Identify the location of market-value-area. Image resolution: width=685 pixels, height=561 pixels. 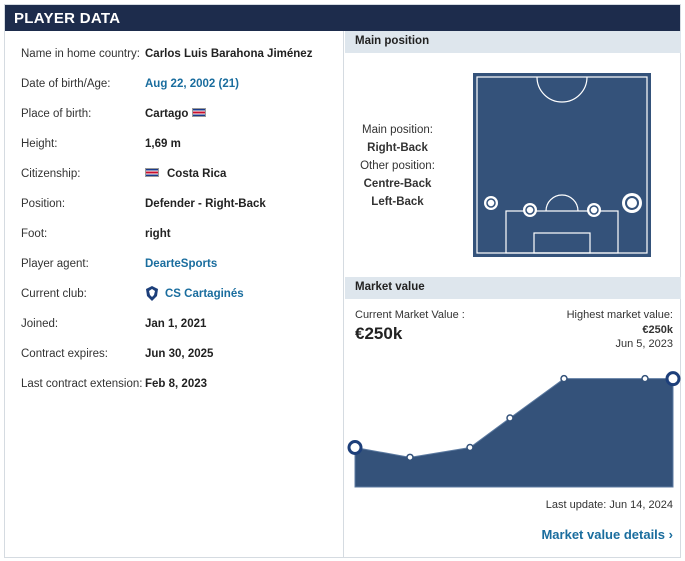
(514, 433).